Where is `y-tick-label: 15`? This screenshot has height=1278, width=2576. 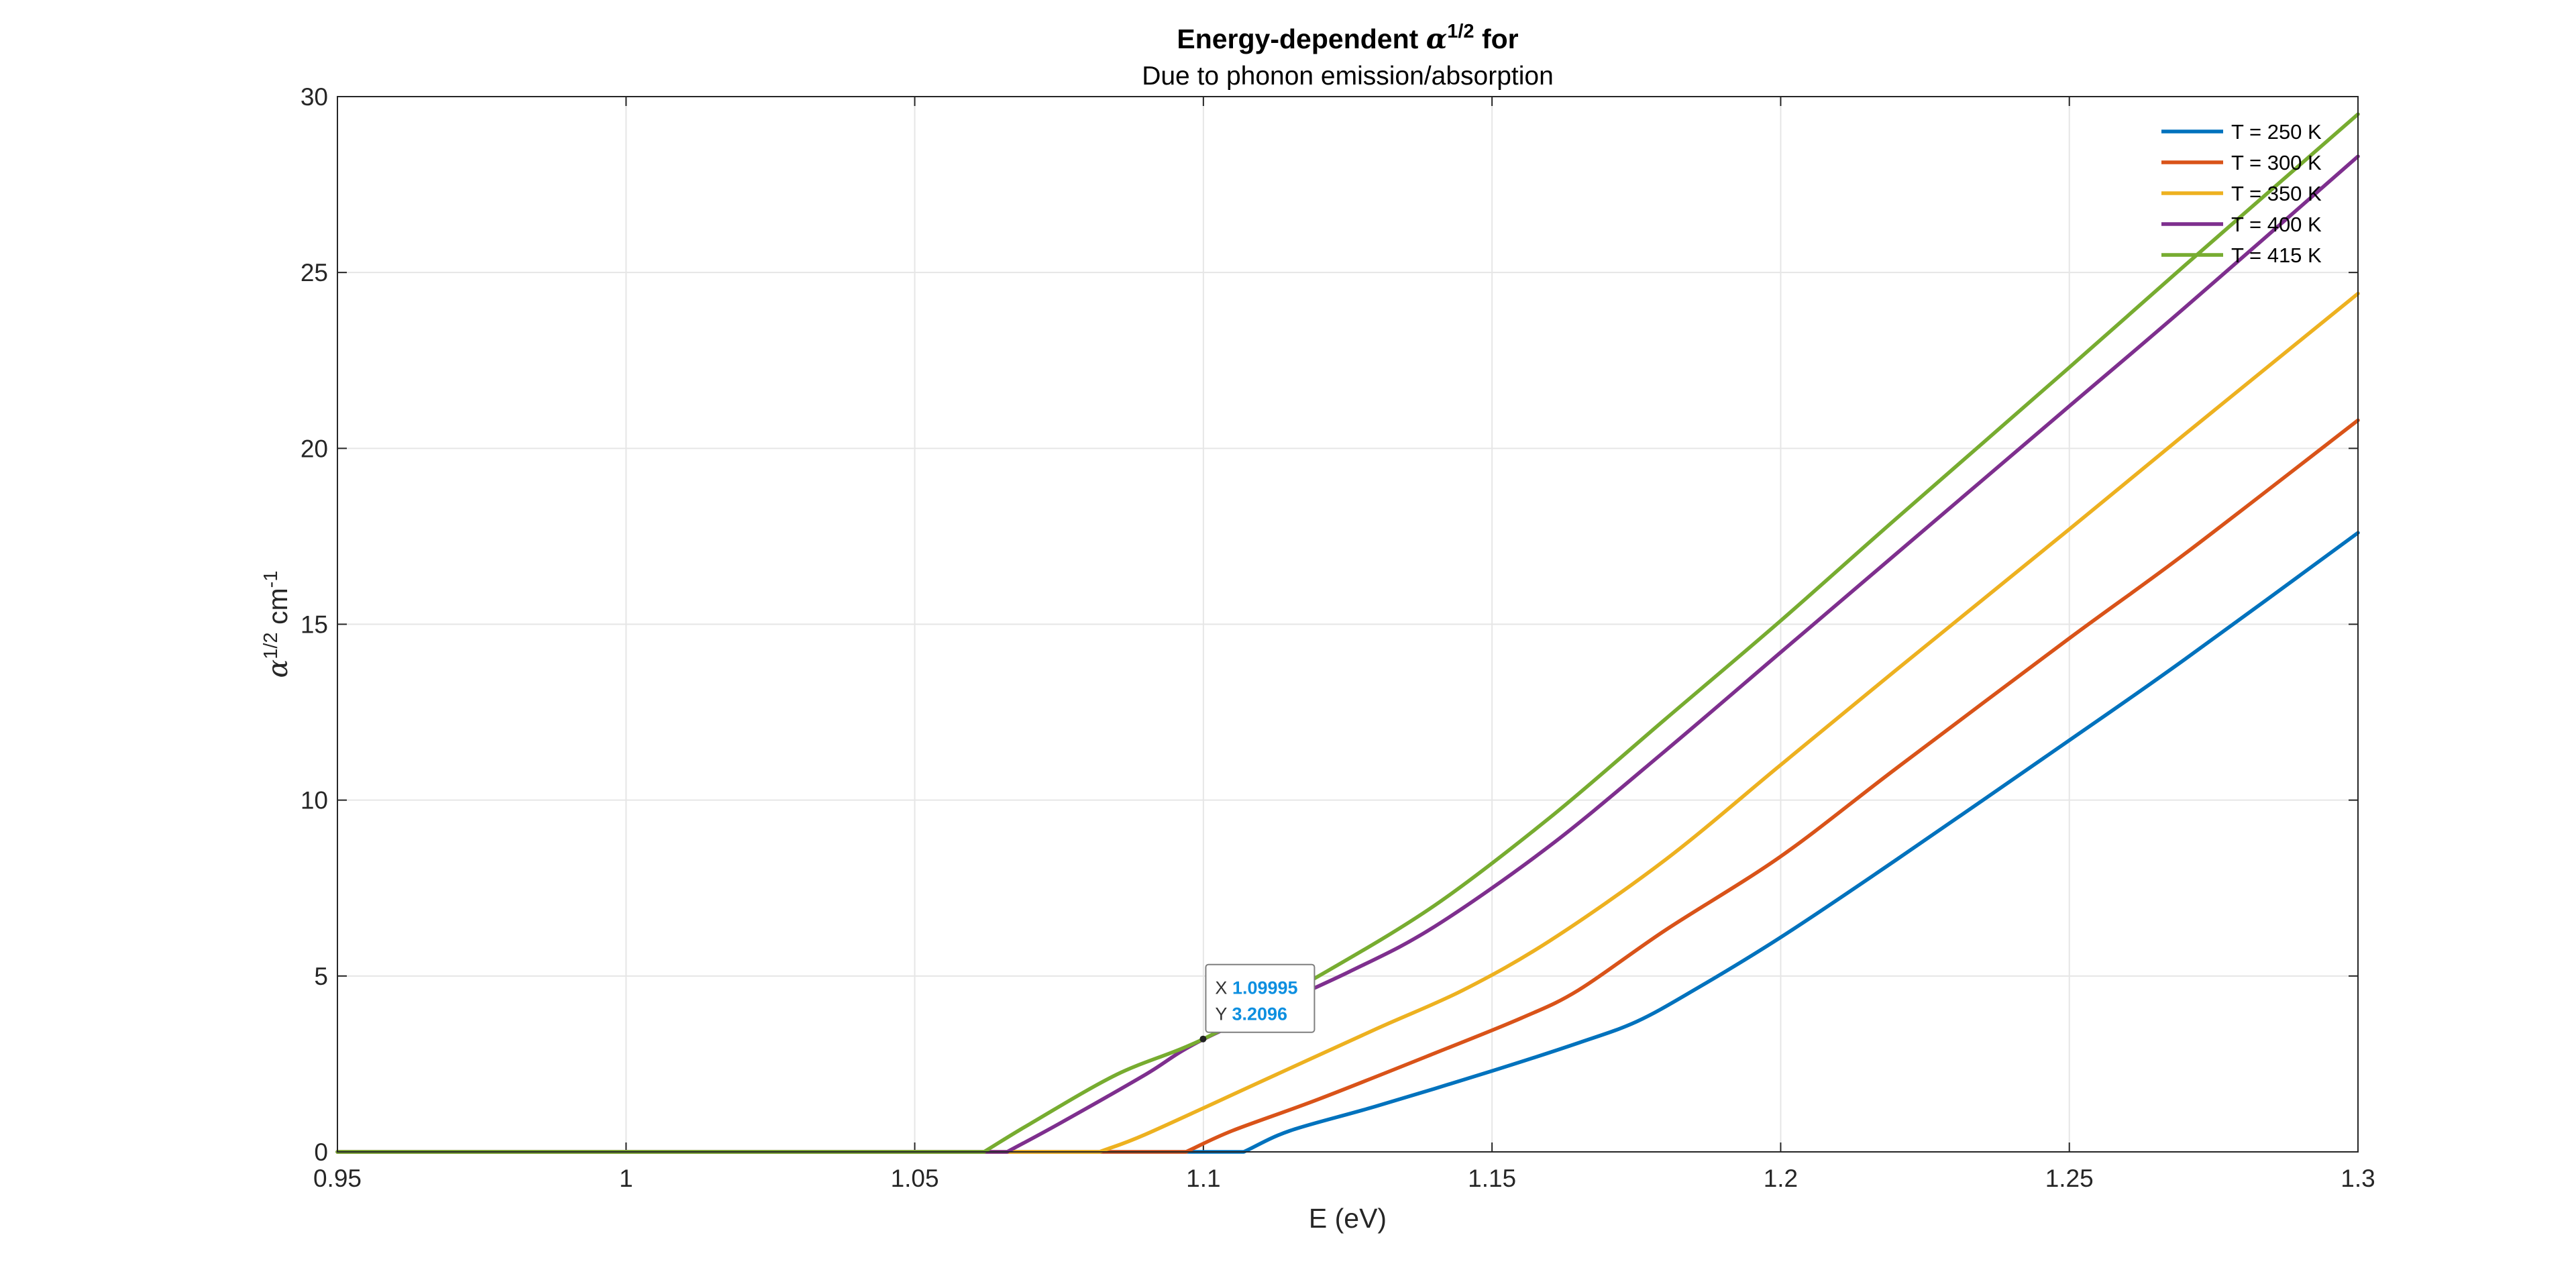
y-tick-label: 15 is located at coordinates (314, 625).